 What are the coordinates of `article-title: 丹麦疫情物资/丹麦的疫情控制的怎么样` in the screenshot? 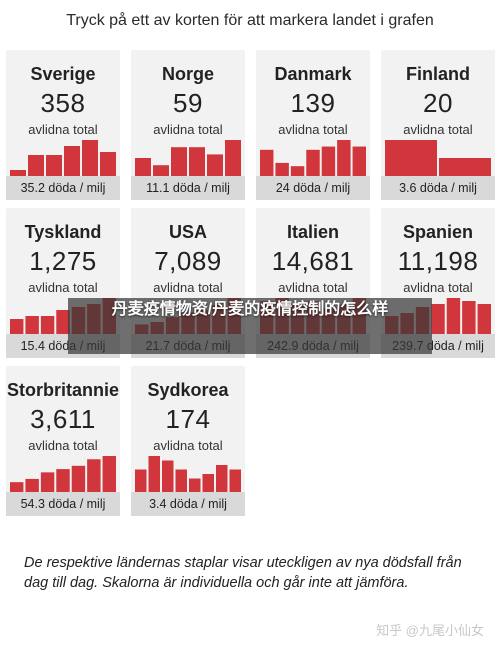 It's located at (250, 309).